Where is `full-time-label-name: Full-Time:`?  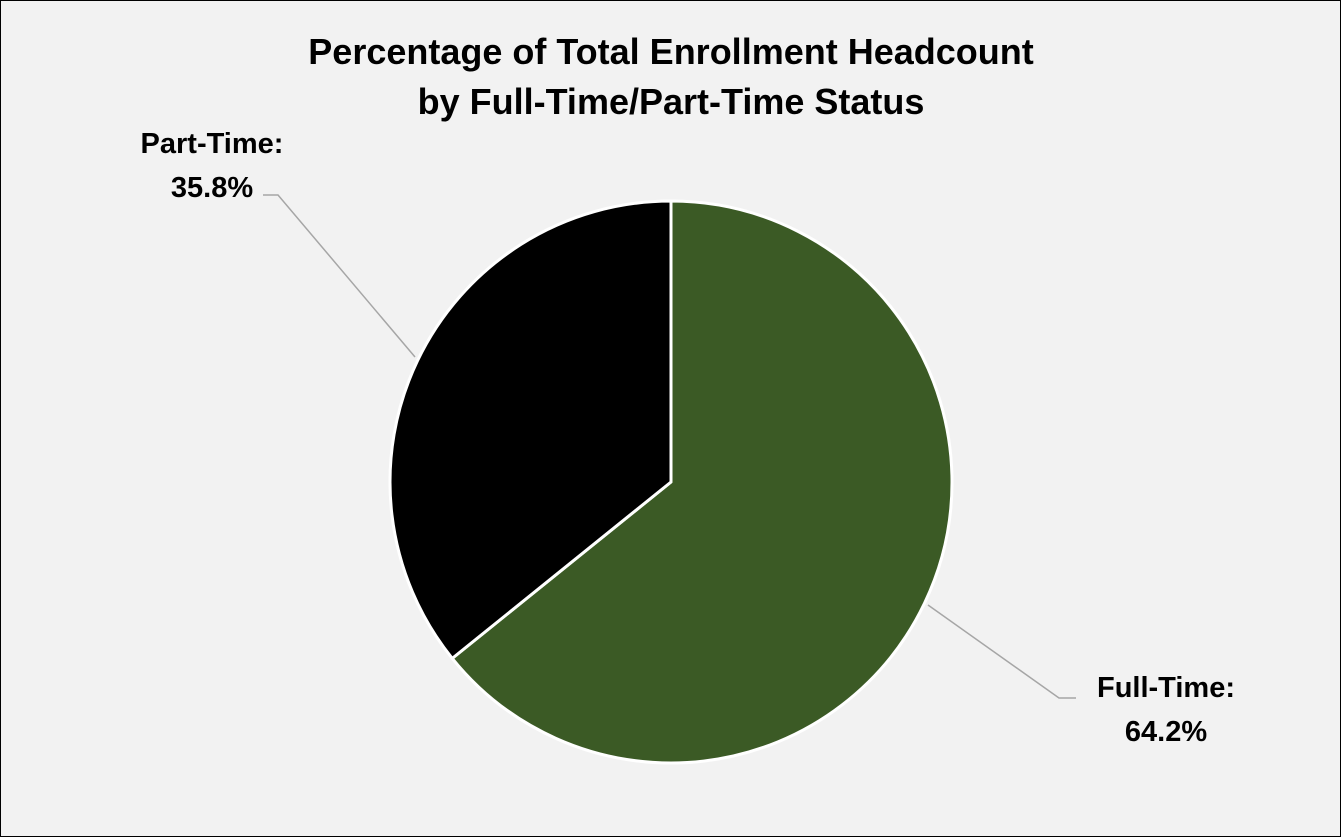 full-time-label-name: Full-Time: is located at coordinates (1166, 688).